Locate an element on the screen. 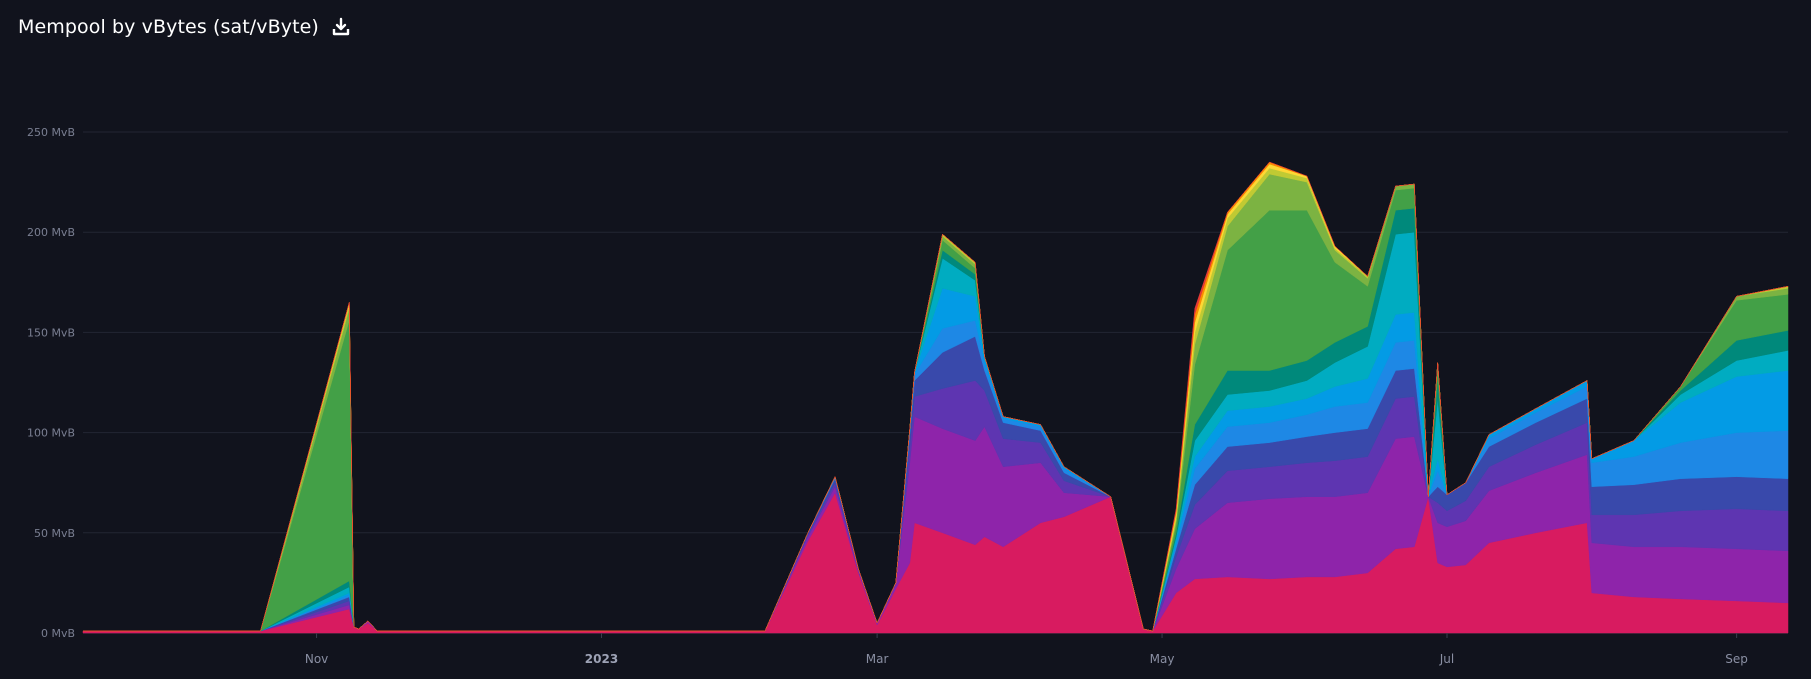 The image size is (1811, 679). y-tick-label: 0 MvB is located at coordinates (58, 633).